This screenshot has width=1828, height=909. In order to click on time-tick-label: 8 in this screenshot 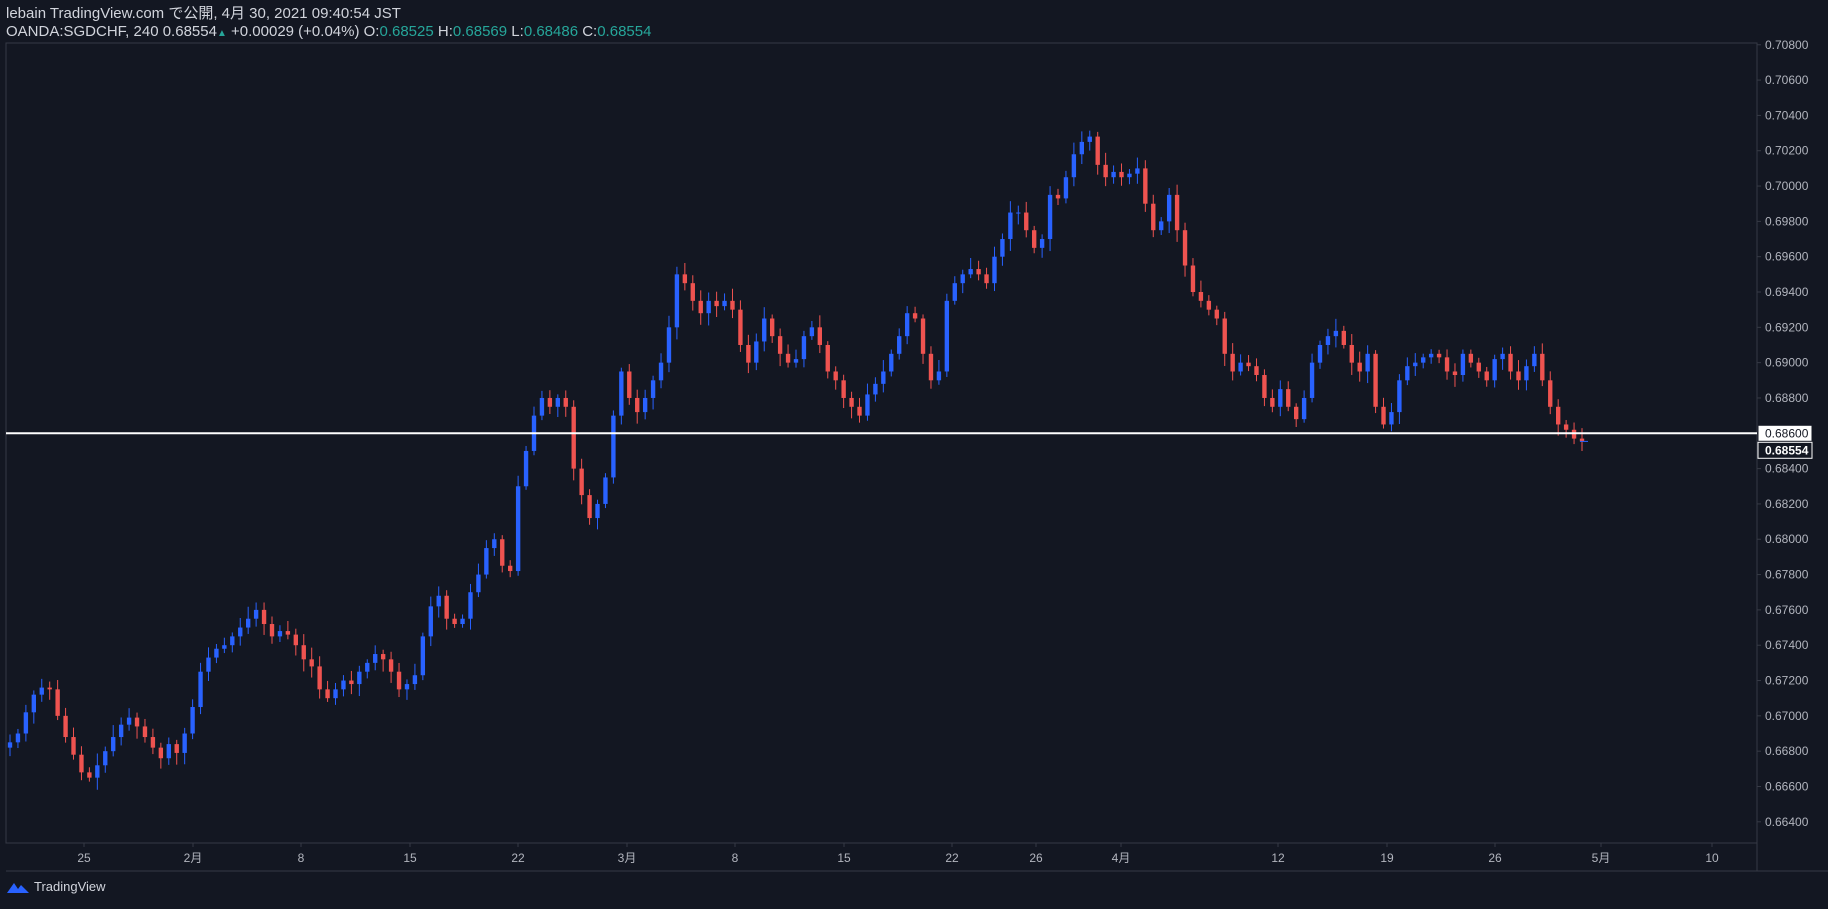, I will do `click(735, 858)`.